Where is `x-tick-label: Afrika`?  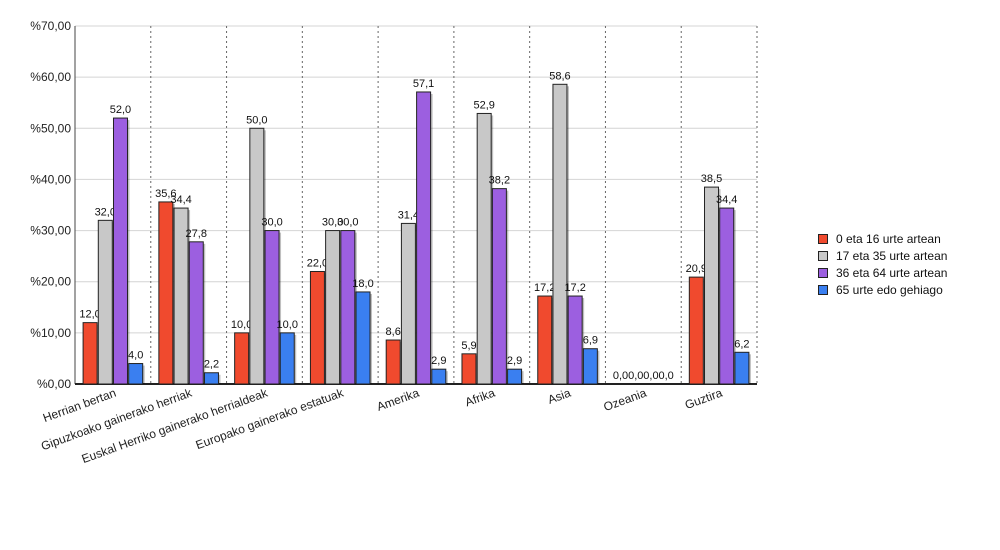 x-tick-label: Afrika is located at coordinates (480, 398).